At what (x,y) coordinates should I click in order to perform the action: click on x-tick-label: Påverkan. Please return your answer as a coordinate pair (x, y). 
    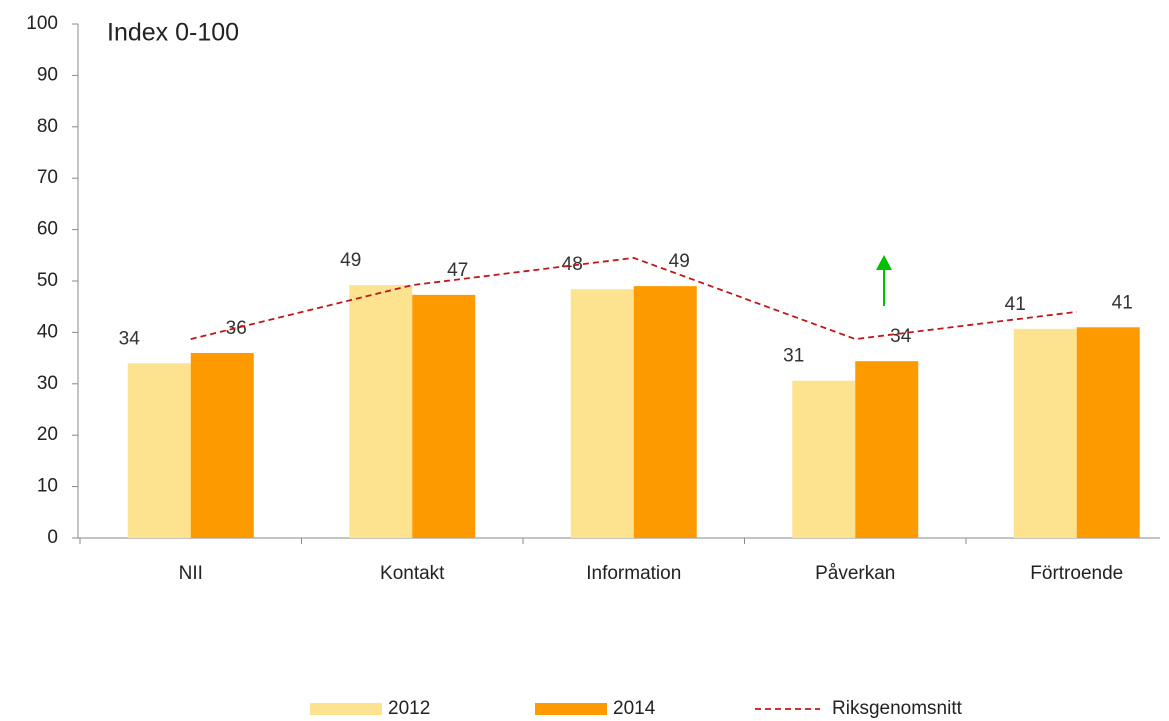
    Looking at the image, I should click on (855, 573).